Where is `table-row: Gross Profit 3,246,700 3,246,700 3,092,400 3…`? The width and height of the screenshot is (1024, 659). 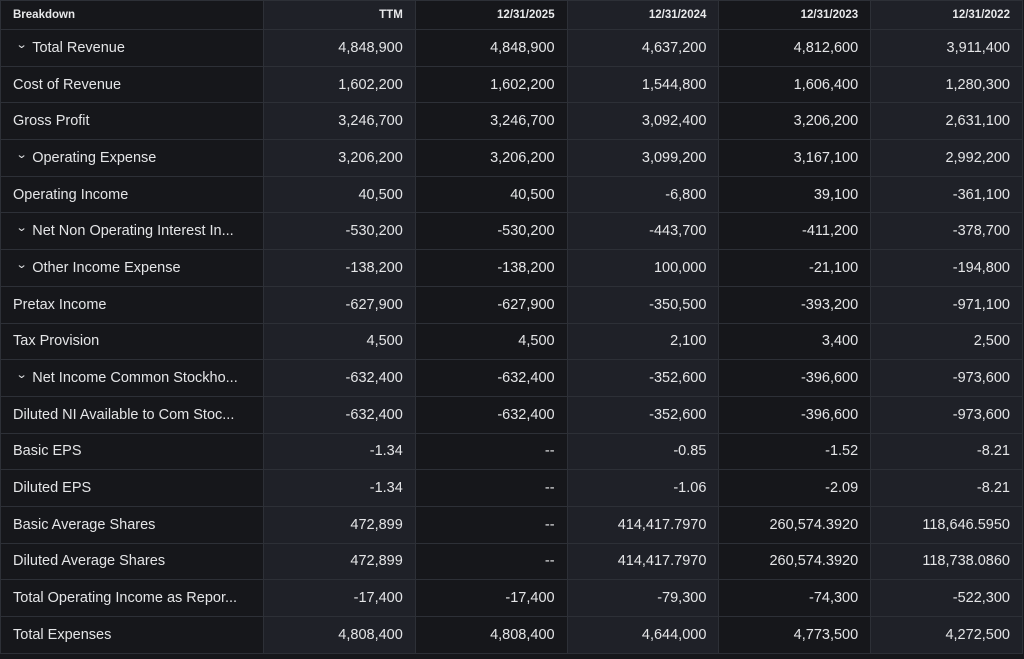 table-row: Gross Profit 3,246,700 3,246,700 3,092,400 3… is located at coordinates (511, 121).